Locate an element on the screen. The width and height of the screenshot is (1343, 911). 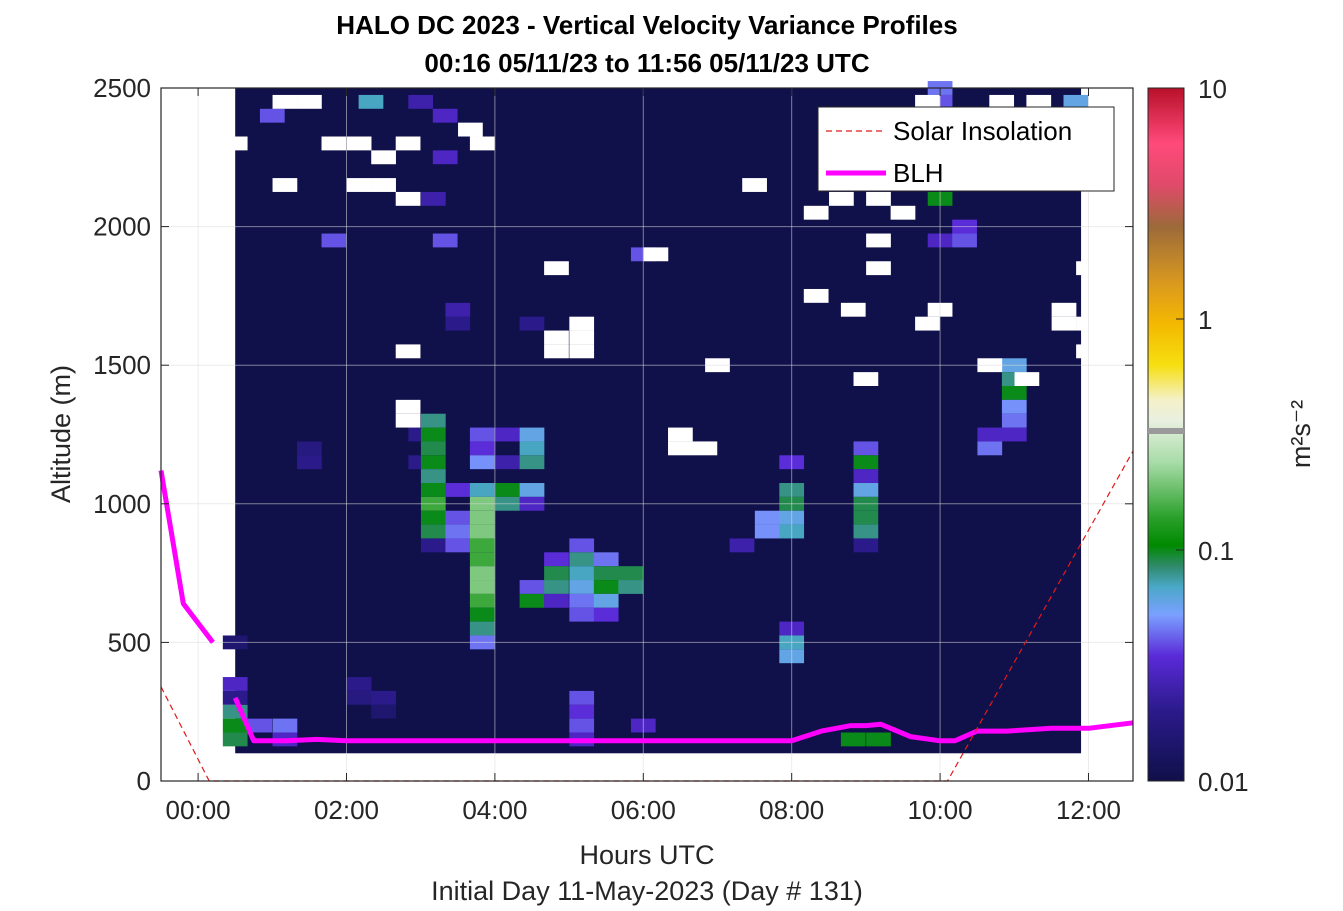
colorbar-label: m²s⁻² is located at coordinates (1301, 434).